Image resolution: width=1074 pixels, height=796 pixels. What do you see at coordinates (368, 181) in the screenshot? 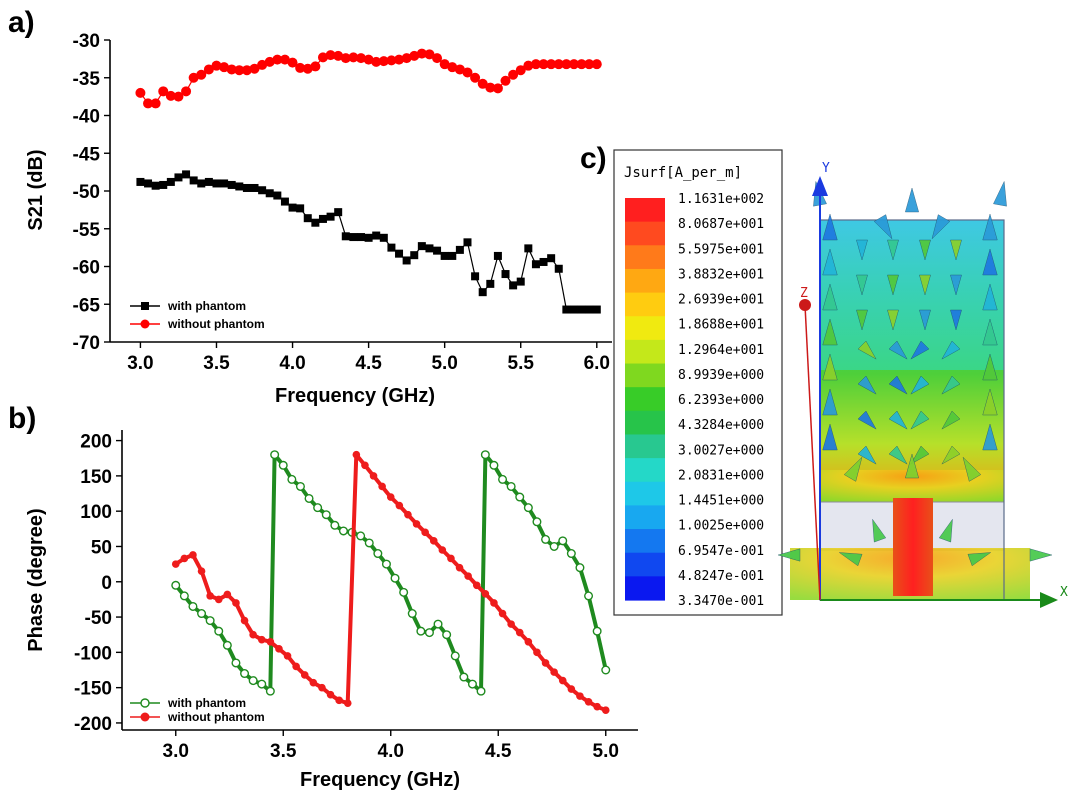
I see `panel-a-series` at bounding box center [368, 181].